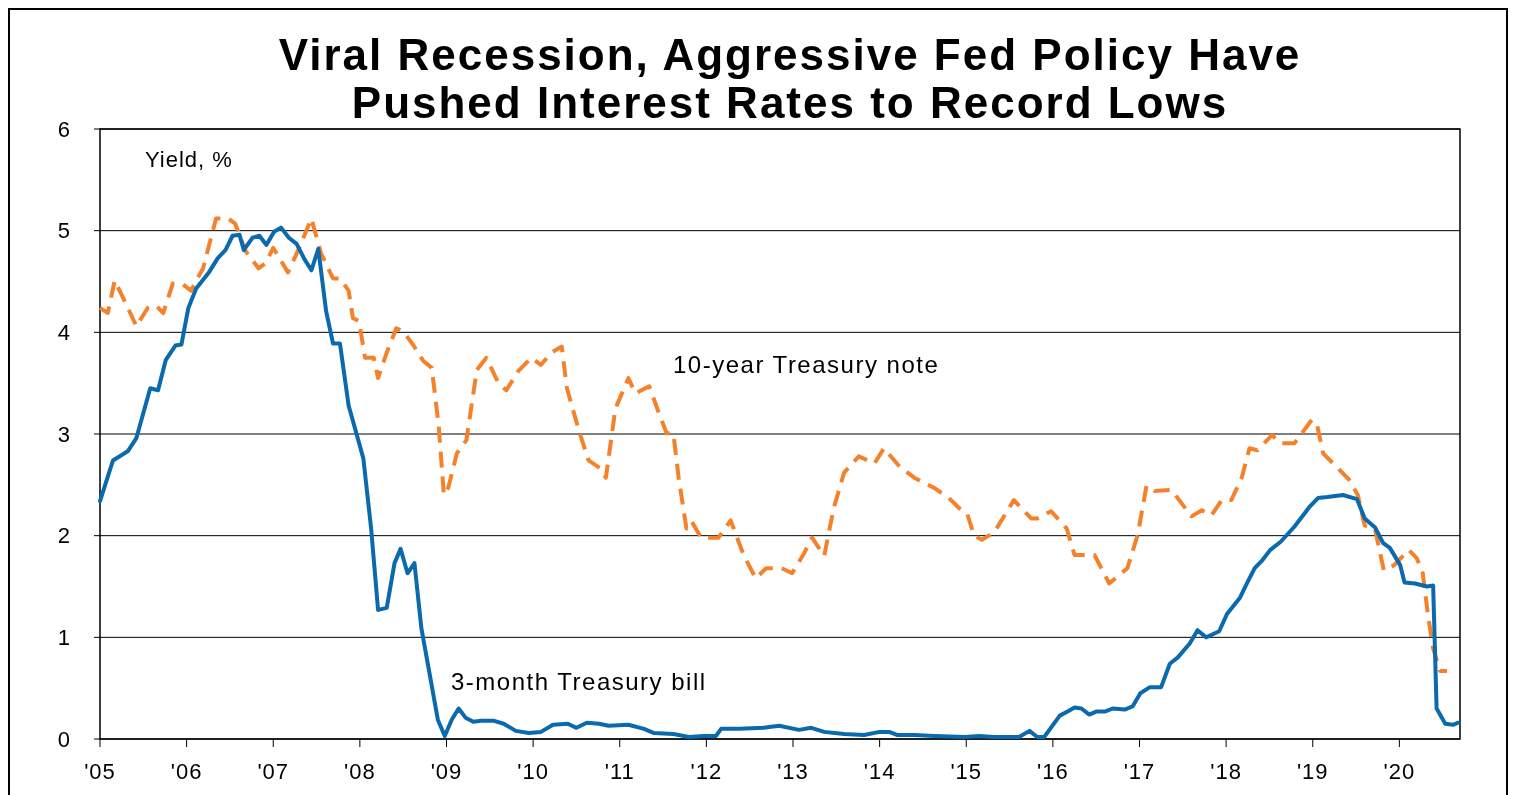  Describe the element at coordinates (63, 333) in the screenshot. I see `y-tick-label: 4` at that location.